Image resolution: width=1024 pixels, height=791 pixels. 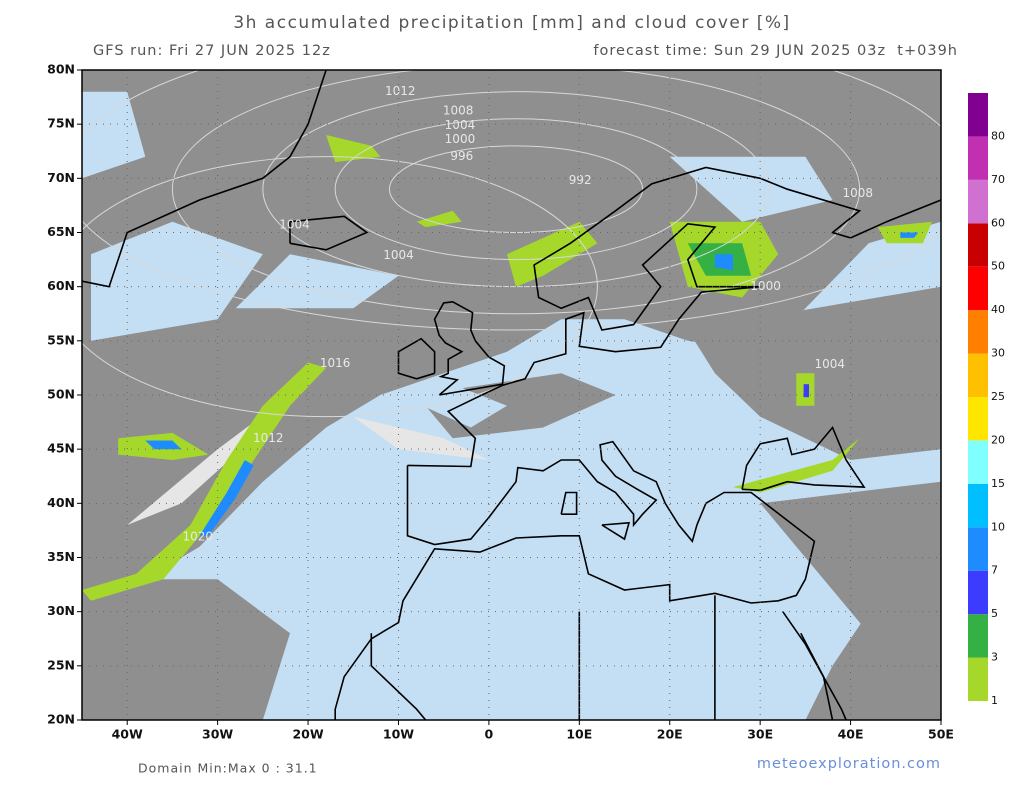 What do you see at coordinates (61, 123) in the screenshot?
I see `y-tick-label: 75N` at bounding box center [61, 123].